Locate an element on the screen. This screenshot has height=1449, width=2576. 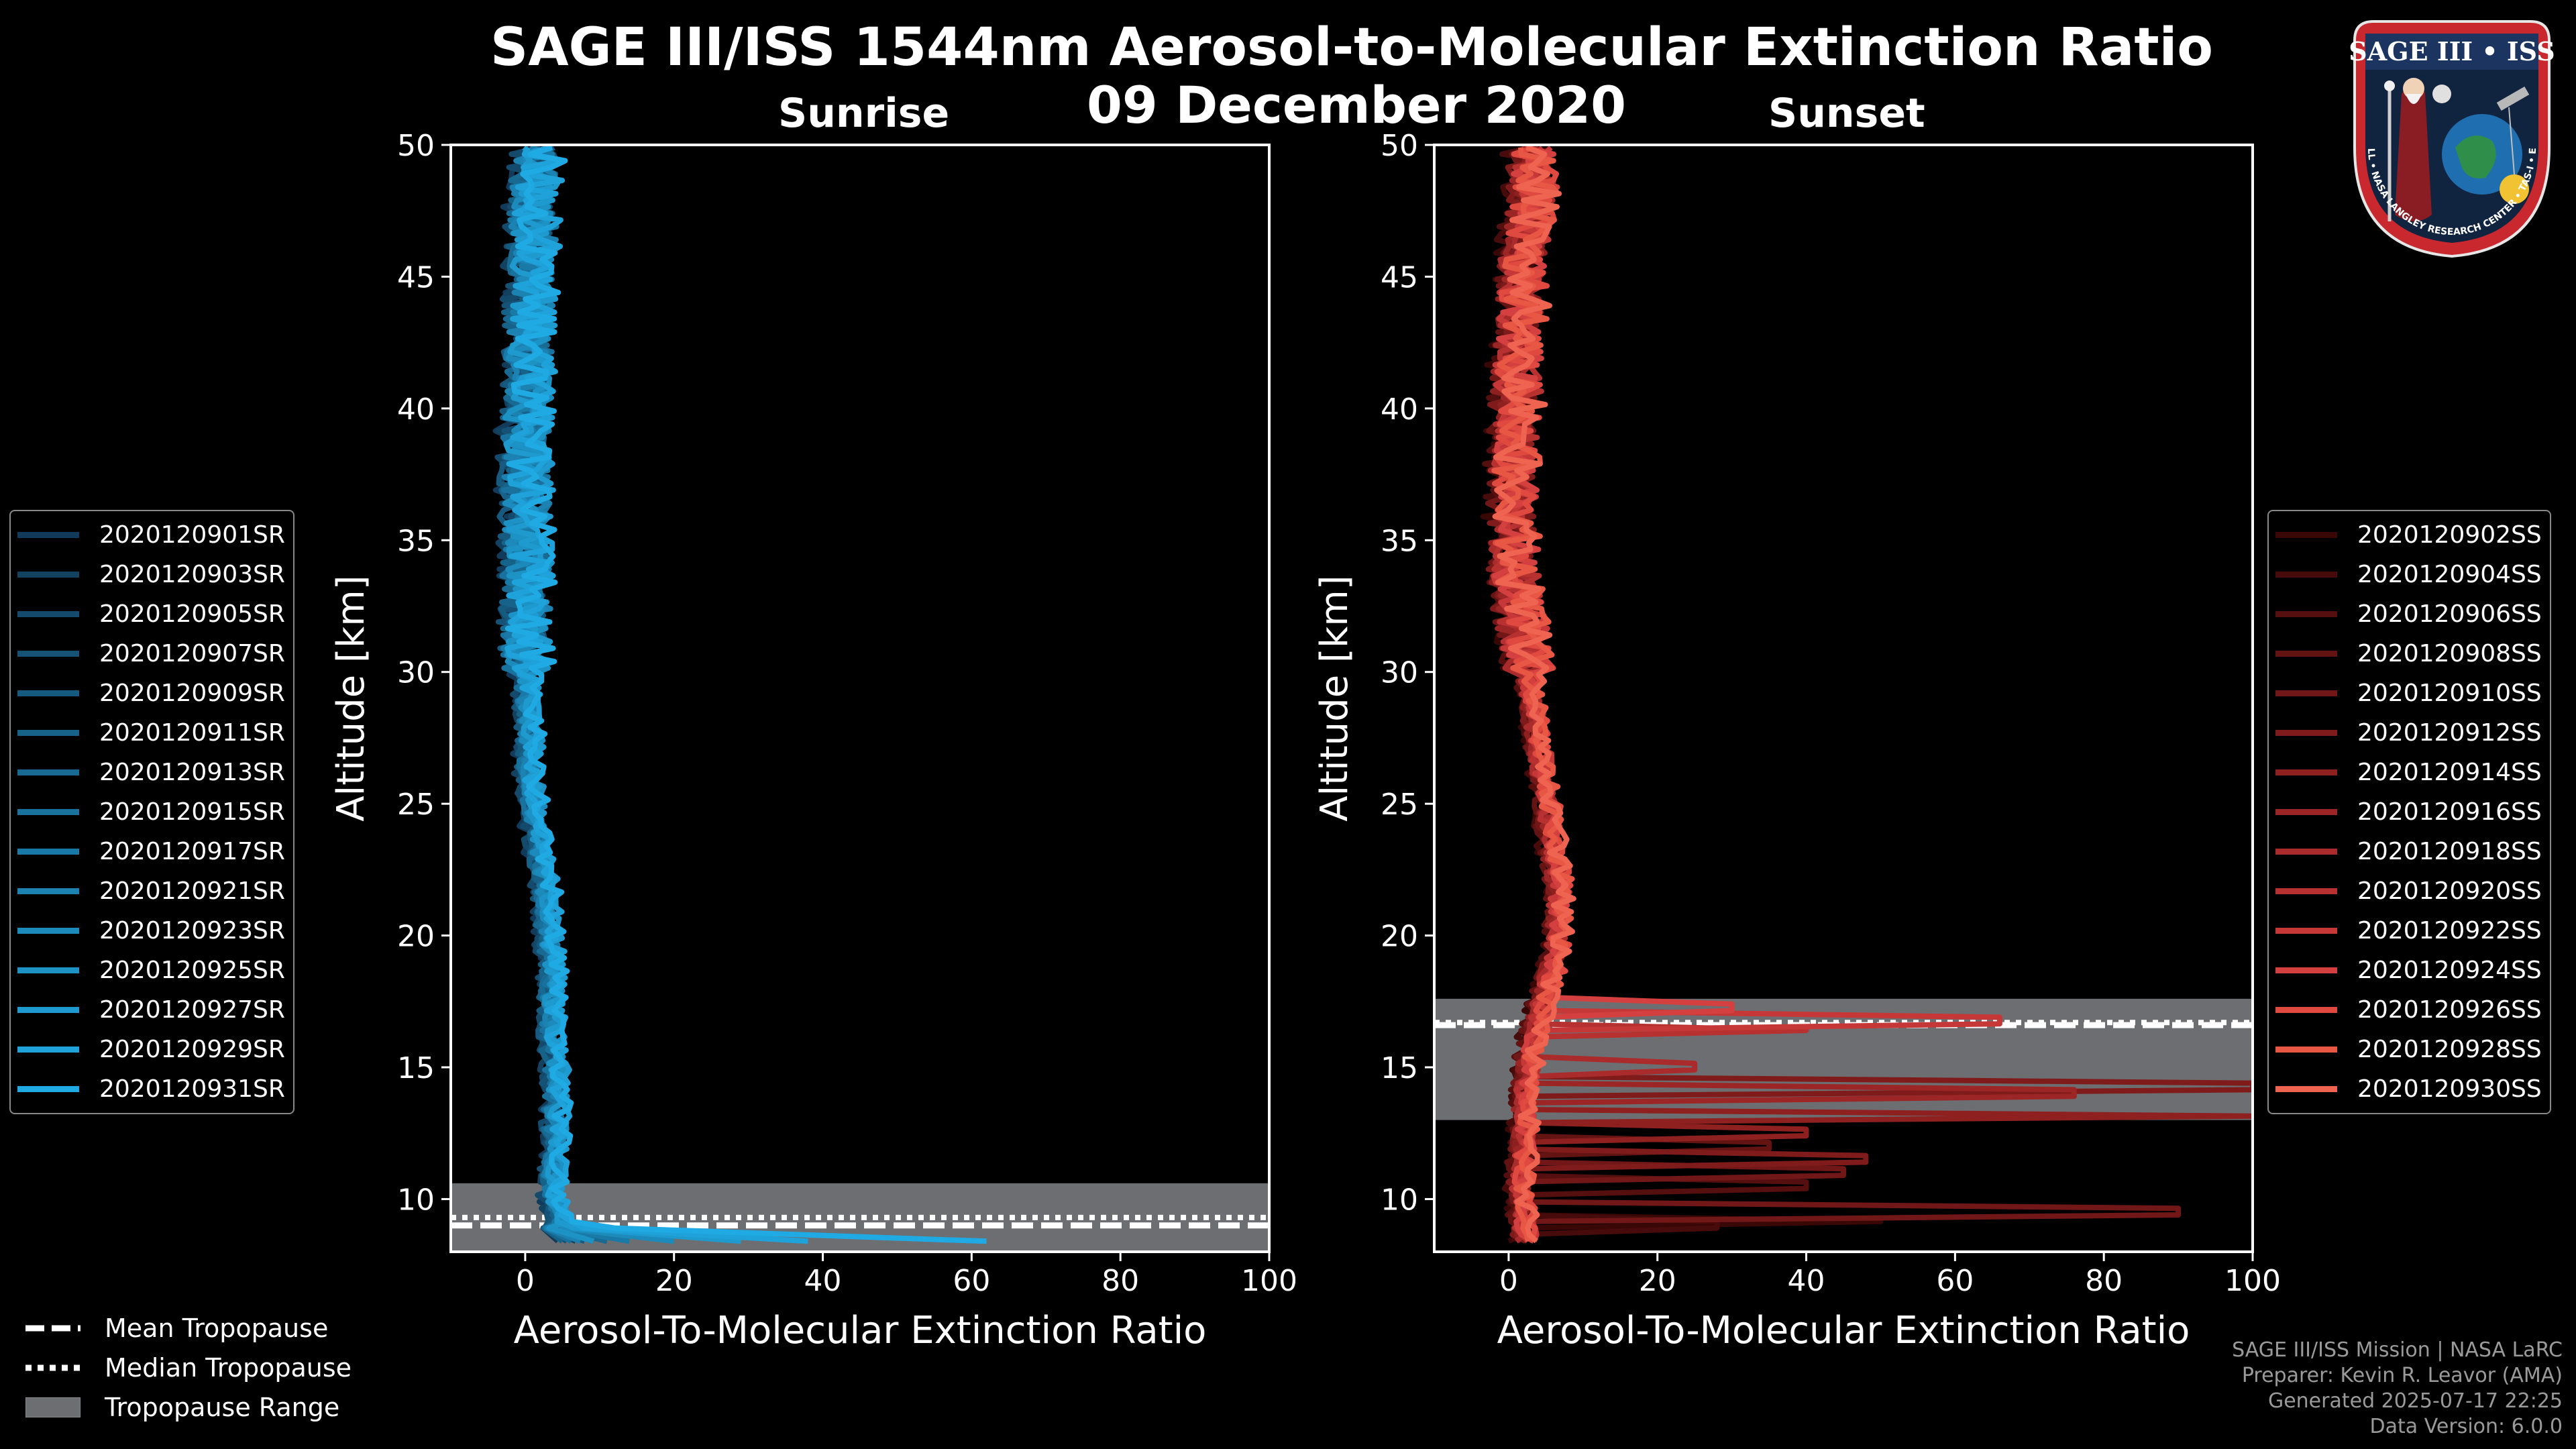
sunrise-ytick-label: 35 is located at coordinates (416, 541).